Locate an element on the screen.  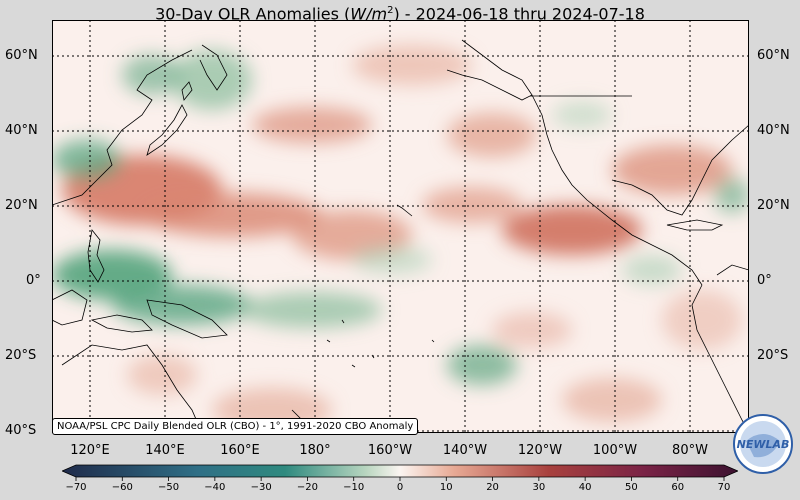
logo-text: NEWLAB is located at coordinates (763, 444).